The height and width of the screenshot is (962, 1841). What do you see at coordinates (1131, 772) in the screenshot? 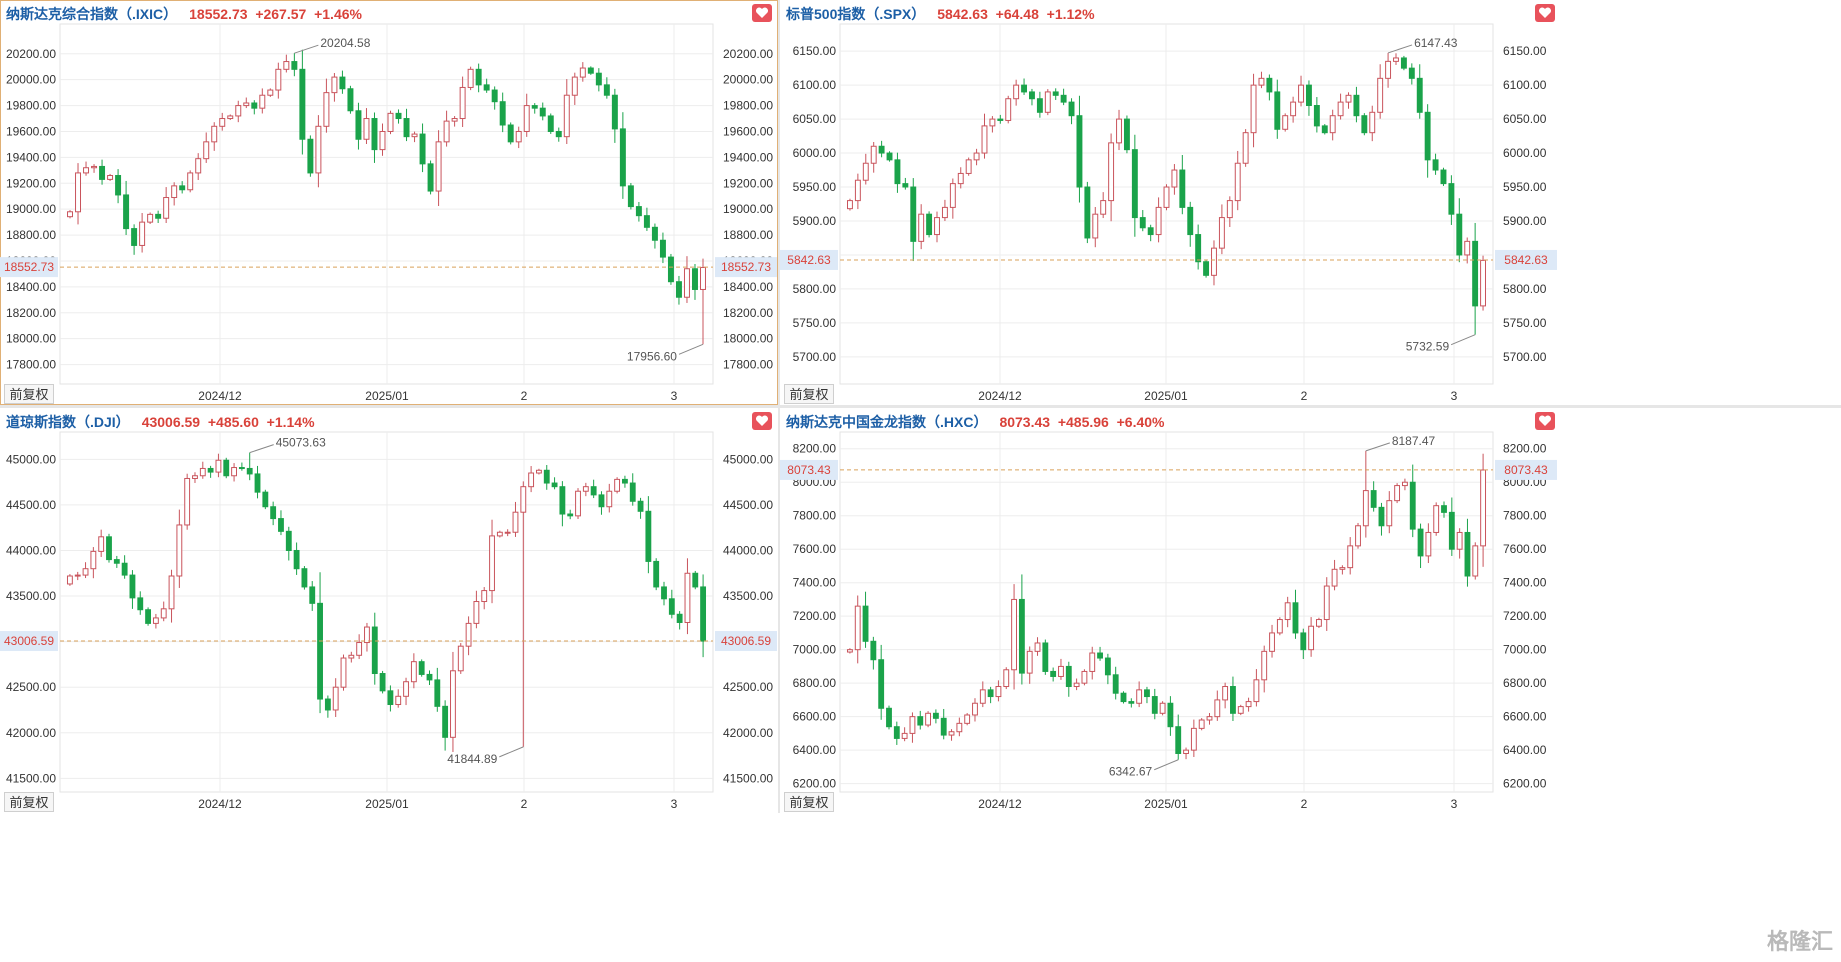
I see `low-label: 6342.67` at bounding box center [1131, 772].